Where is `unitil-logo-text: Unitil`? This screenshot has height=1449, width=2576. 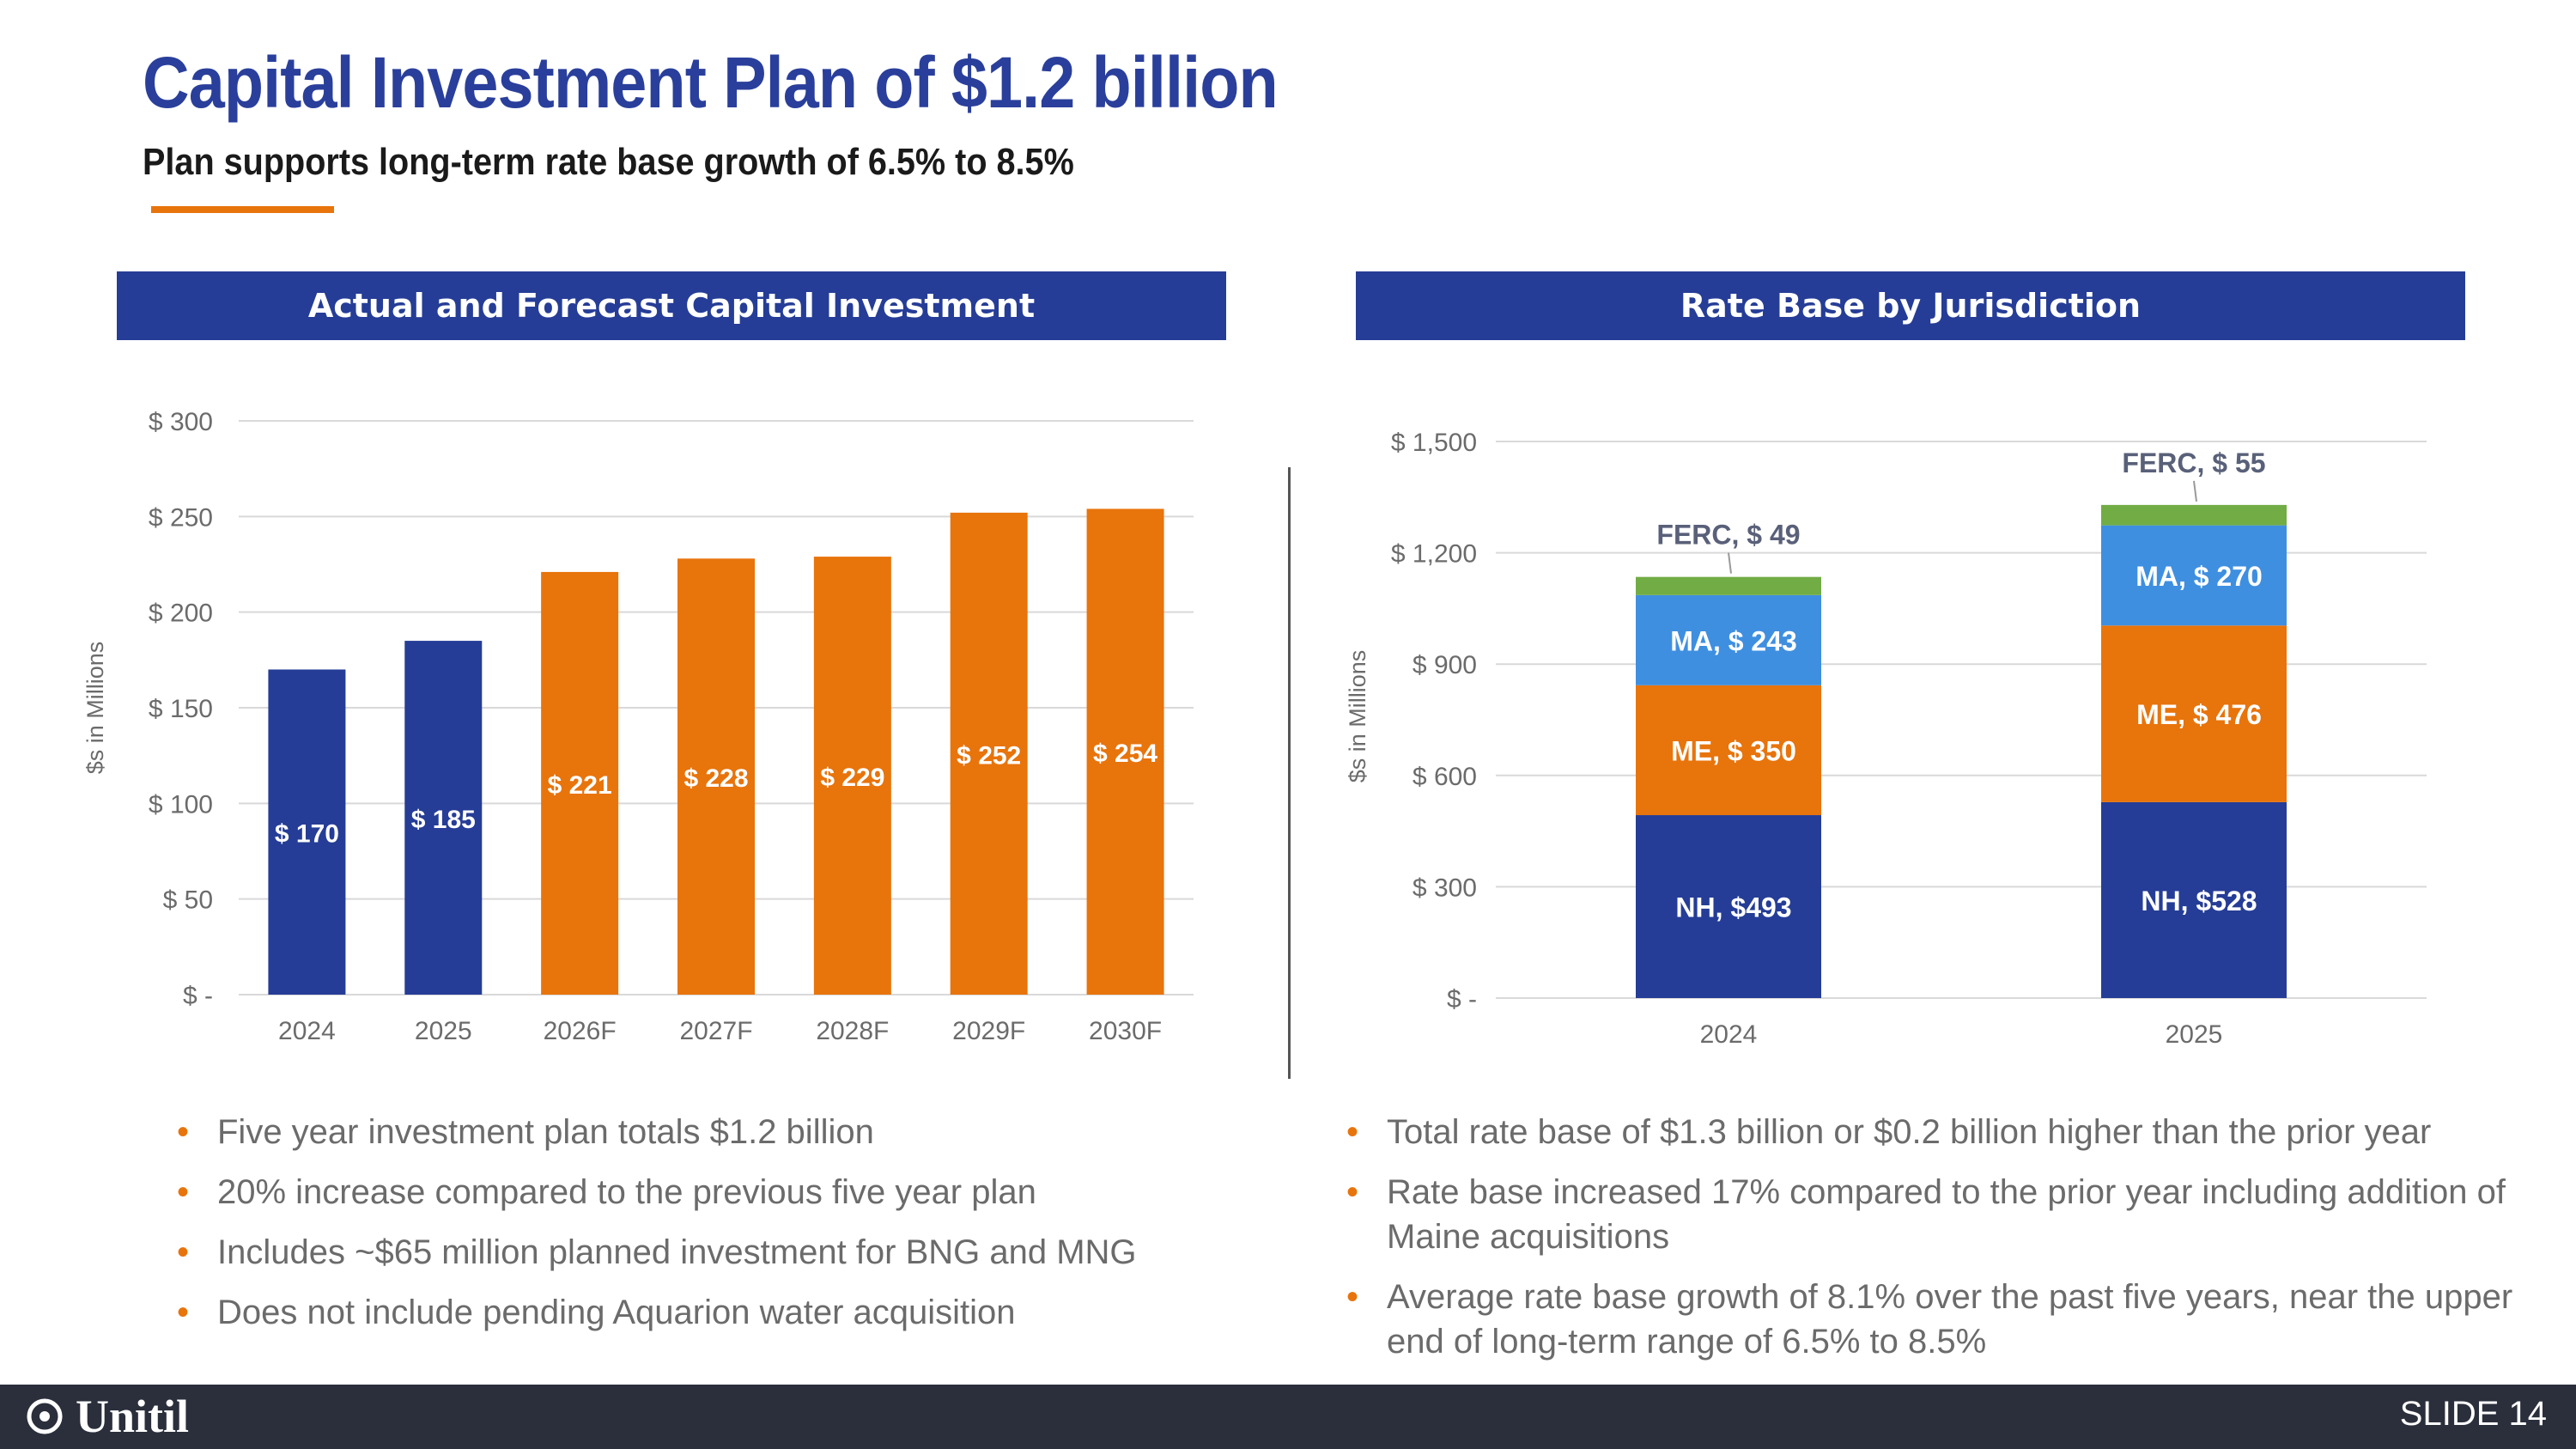
unitil-logo-text: Unitil is located at coordinates (133, 1416).